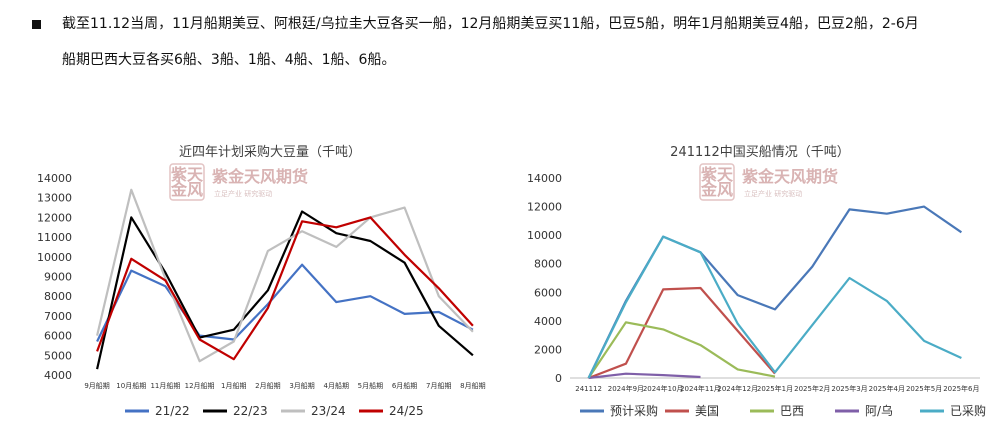 The height and width of the screenshot is (429, 1000). Describe the element at coordinates (663, 388) in the screenshot. I see `x-tick-label: 2024年10月` at that location.